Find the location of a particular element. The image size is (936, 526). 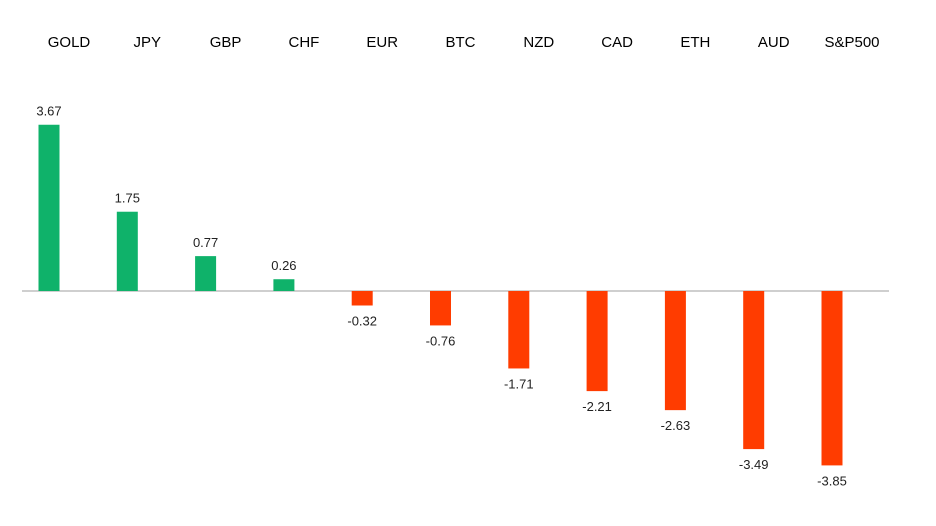

category-label-chf: CHF is located at coordinates (303, 42).